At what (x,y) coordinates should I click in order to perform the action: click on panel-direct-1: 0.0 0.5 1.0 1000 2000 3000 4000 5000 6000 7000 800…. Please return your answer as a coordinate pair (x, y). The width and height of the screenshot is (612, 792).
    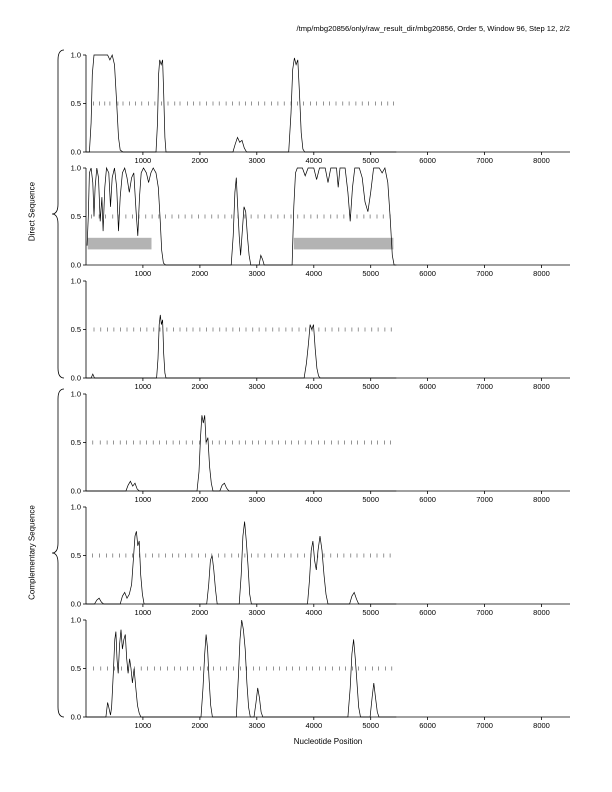
    Looking at the image, I should click on (320, 108).